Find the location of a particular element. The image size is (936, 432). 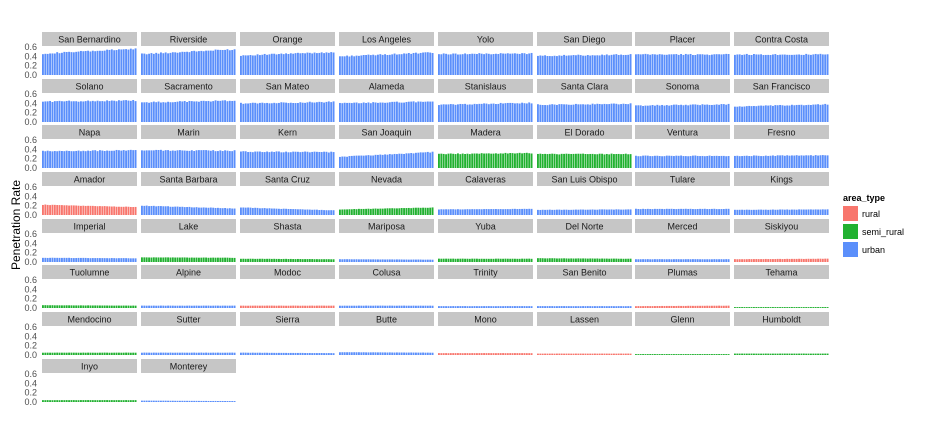

legend-key-urban is located at coordinates (850, 249).